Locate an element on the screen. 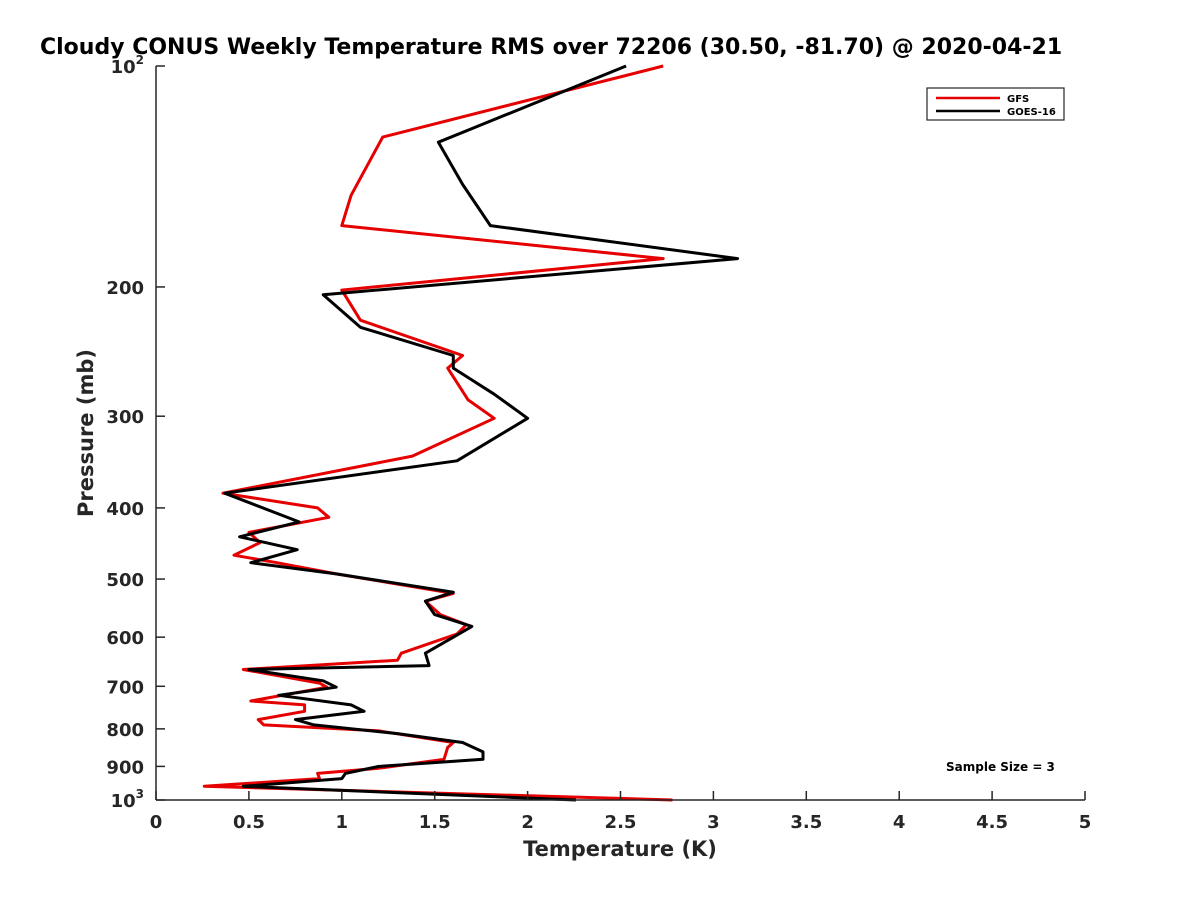  x-tick-label: 0.5 is located at coordinates (249, 822).